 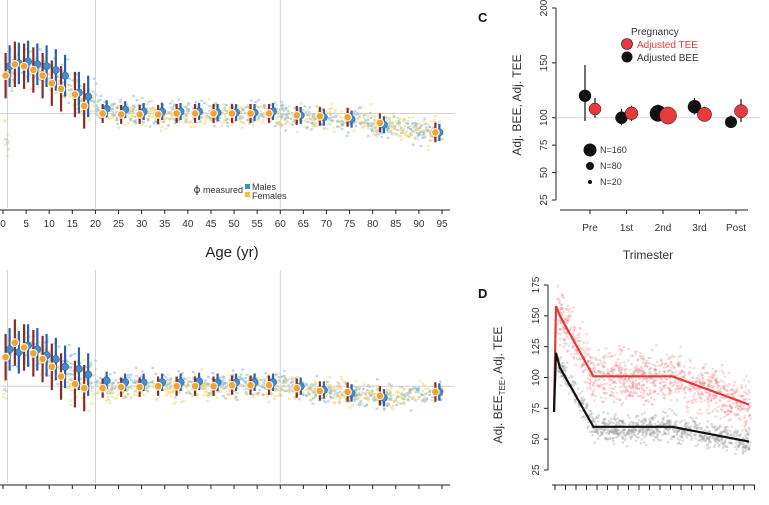 What do you see at coordinates (419, 224) in the screenshot?
I see `panel-a-x-tick-label: 90` at bounding box center [419, 224].